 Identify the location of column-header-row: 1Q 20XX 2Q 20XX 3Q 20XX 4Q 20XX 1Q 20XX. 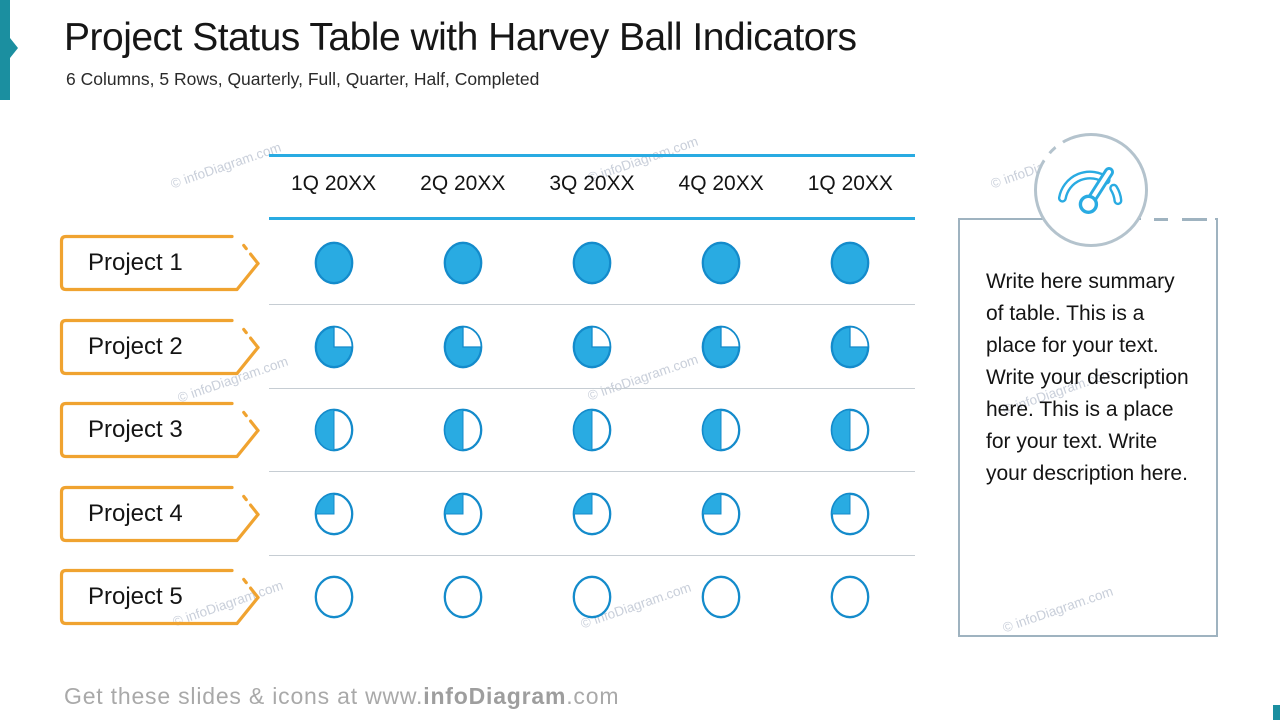
(592, 184).